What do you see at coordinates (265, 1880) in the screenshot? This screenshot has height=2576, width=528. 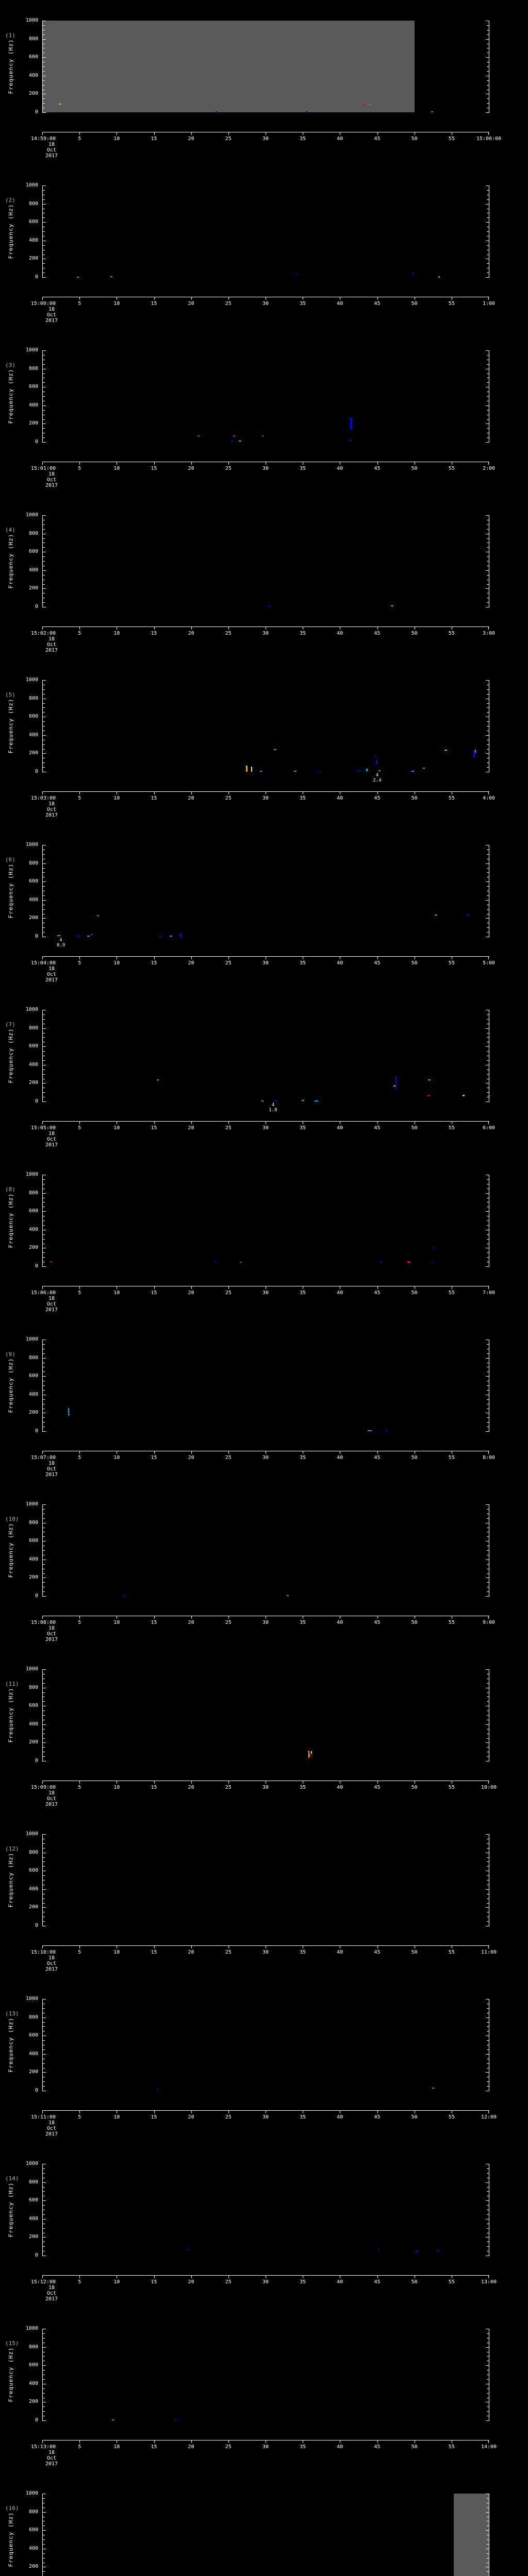 I see `plot-area` at bounding box center [265, 1880].